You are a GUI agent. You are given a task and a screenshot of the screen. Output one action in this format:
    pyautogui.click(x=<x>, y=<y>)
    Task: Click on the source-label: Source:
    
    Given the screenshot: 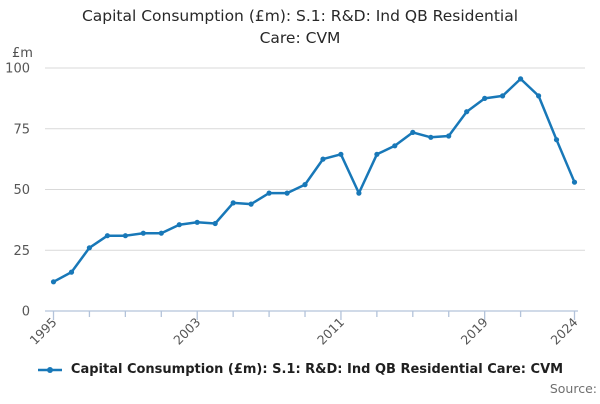 What is the action you would take?
    pyautogui.click(x=573, y=388)
    